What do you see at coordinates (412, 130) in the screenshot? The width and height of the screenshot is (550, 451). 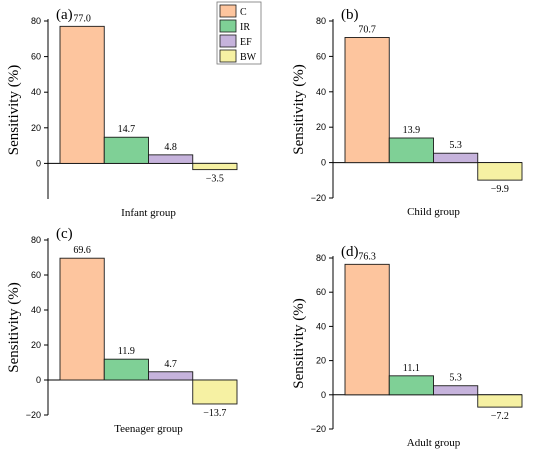 I see `data-label: 13.9` at bounding box center [412, 130].